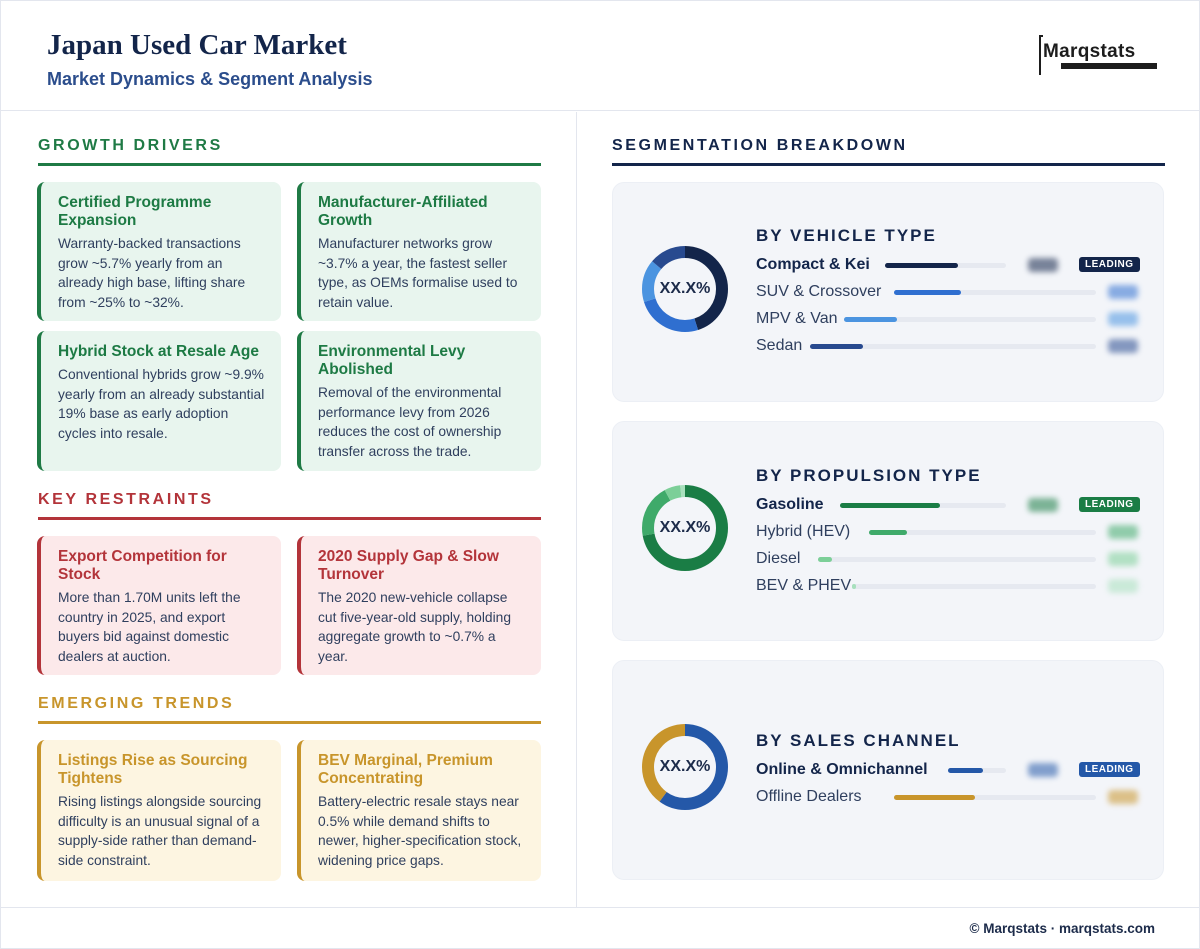 The image size is (1200, 949). Describe the element at coordinates (136, 703) in the screenshot. I see `emerging-trends-heading: EMERGING TRENDS` at that location.